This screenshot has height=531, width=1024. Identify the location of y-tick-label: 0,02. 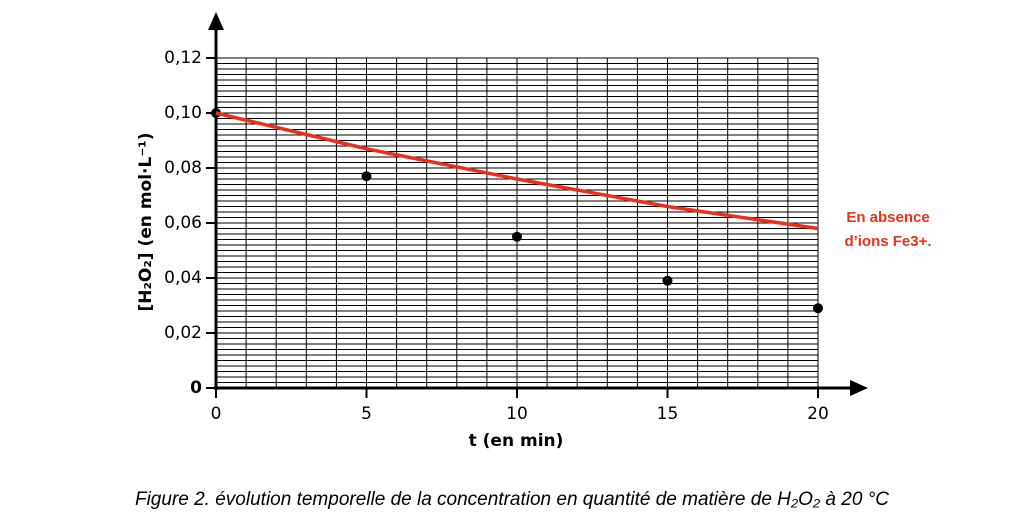
(183, 333).